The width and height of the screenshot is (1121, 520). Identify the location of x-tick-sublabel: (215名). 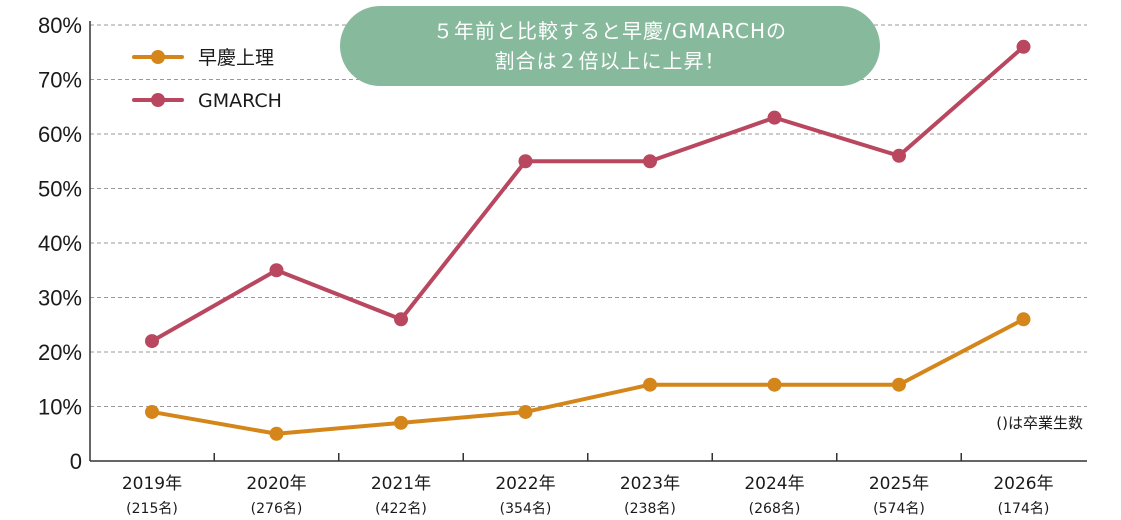
(152, 509).